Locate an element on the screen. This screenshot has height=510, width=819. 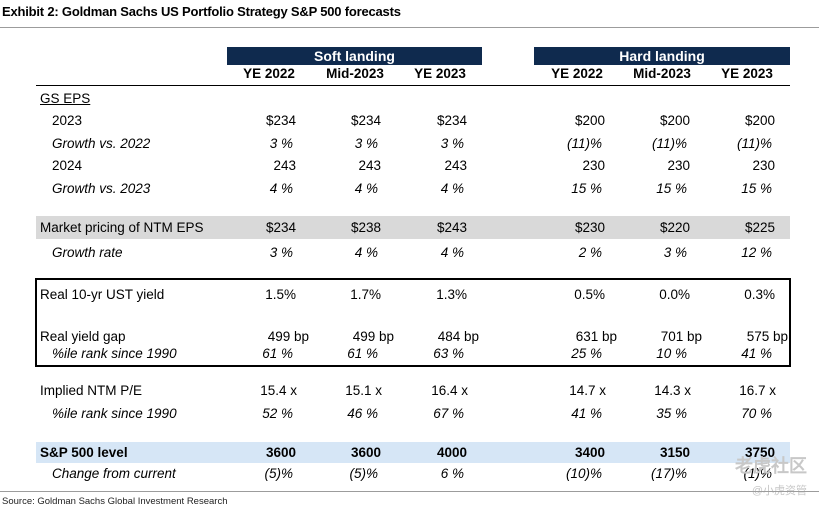
cell: 1.3% is located at coordinates (451, 294).